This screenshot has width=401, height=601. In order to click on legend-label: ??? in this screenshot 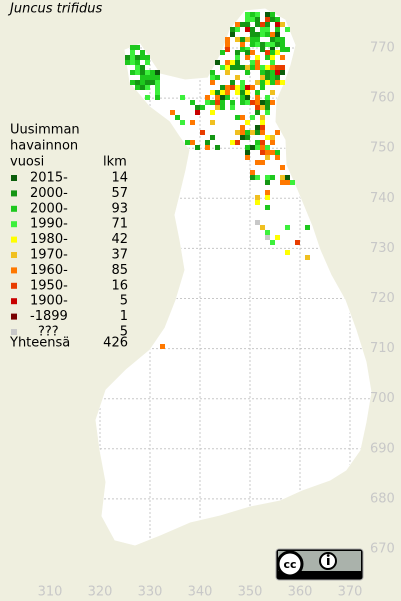, I will do `click(48, 332)`.